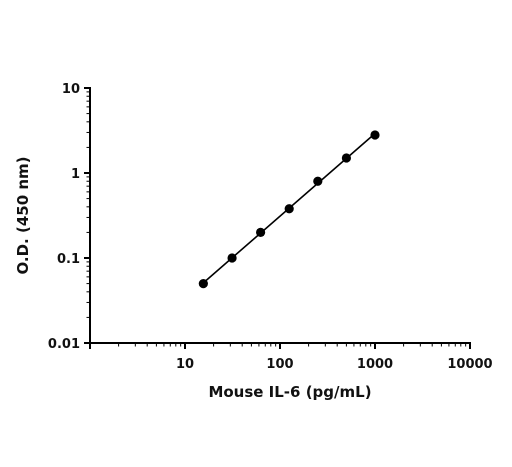  What do you see at coordinates (23, 215) in the screenshot?
I see `y-axis-title: O.D. (450 nm)` at bounding box center [23, 215].